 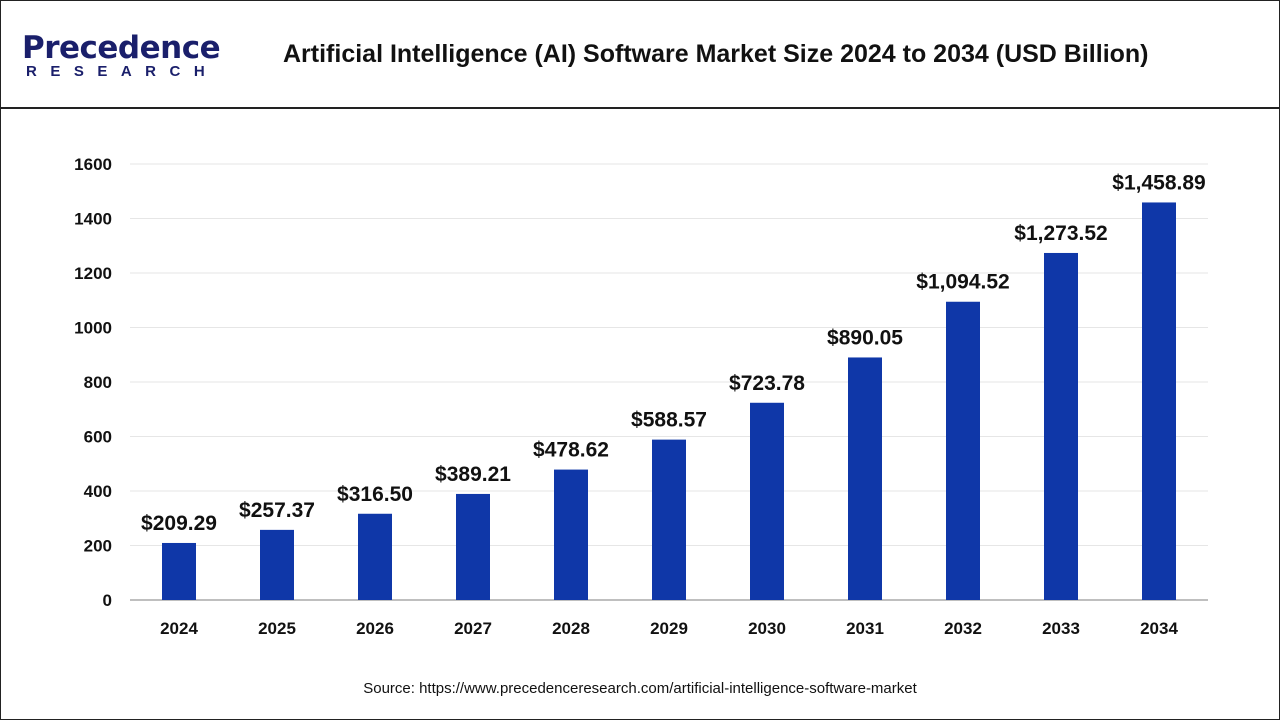 What do you see at coordinates (1158, 182) in the screenshot?
I see `data-label: $1,458.89` at bounding box center [1158, 182].